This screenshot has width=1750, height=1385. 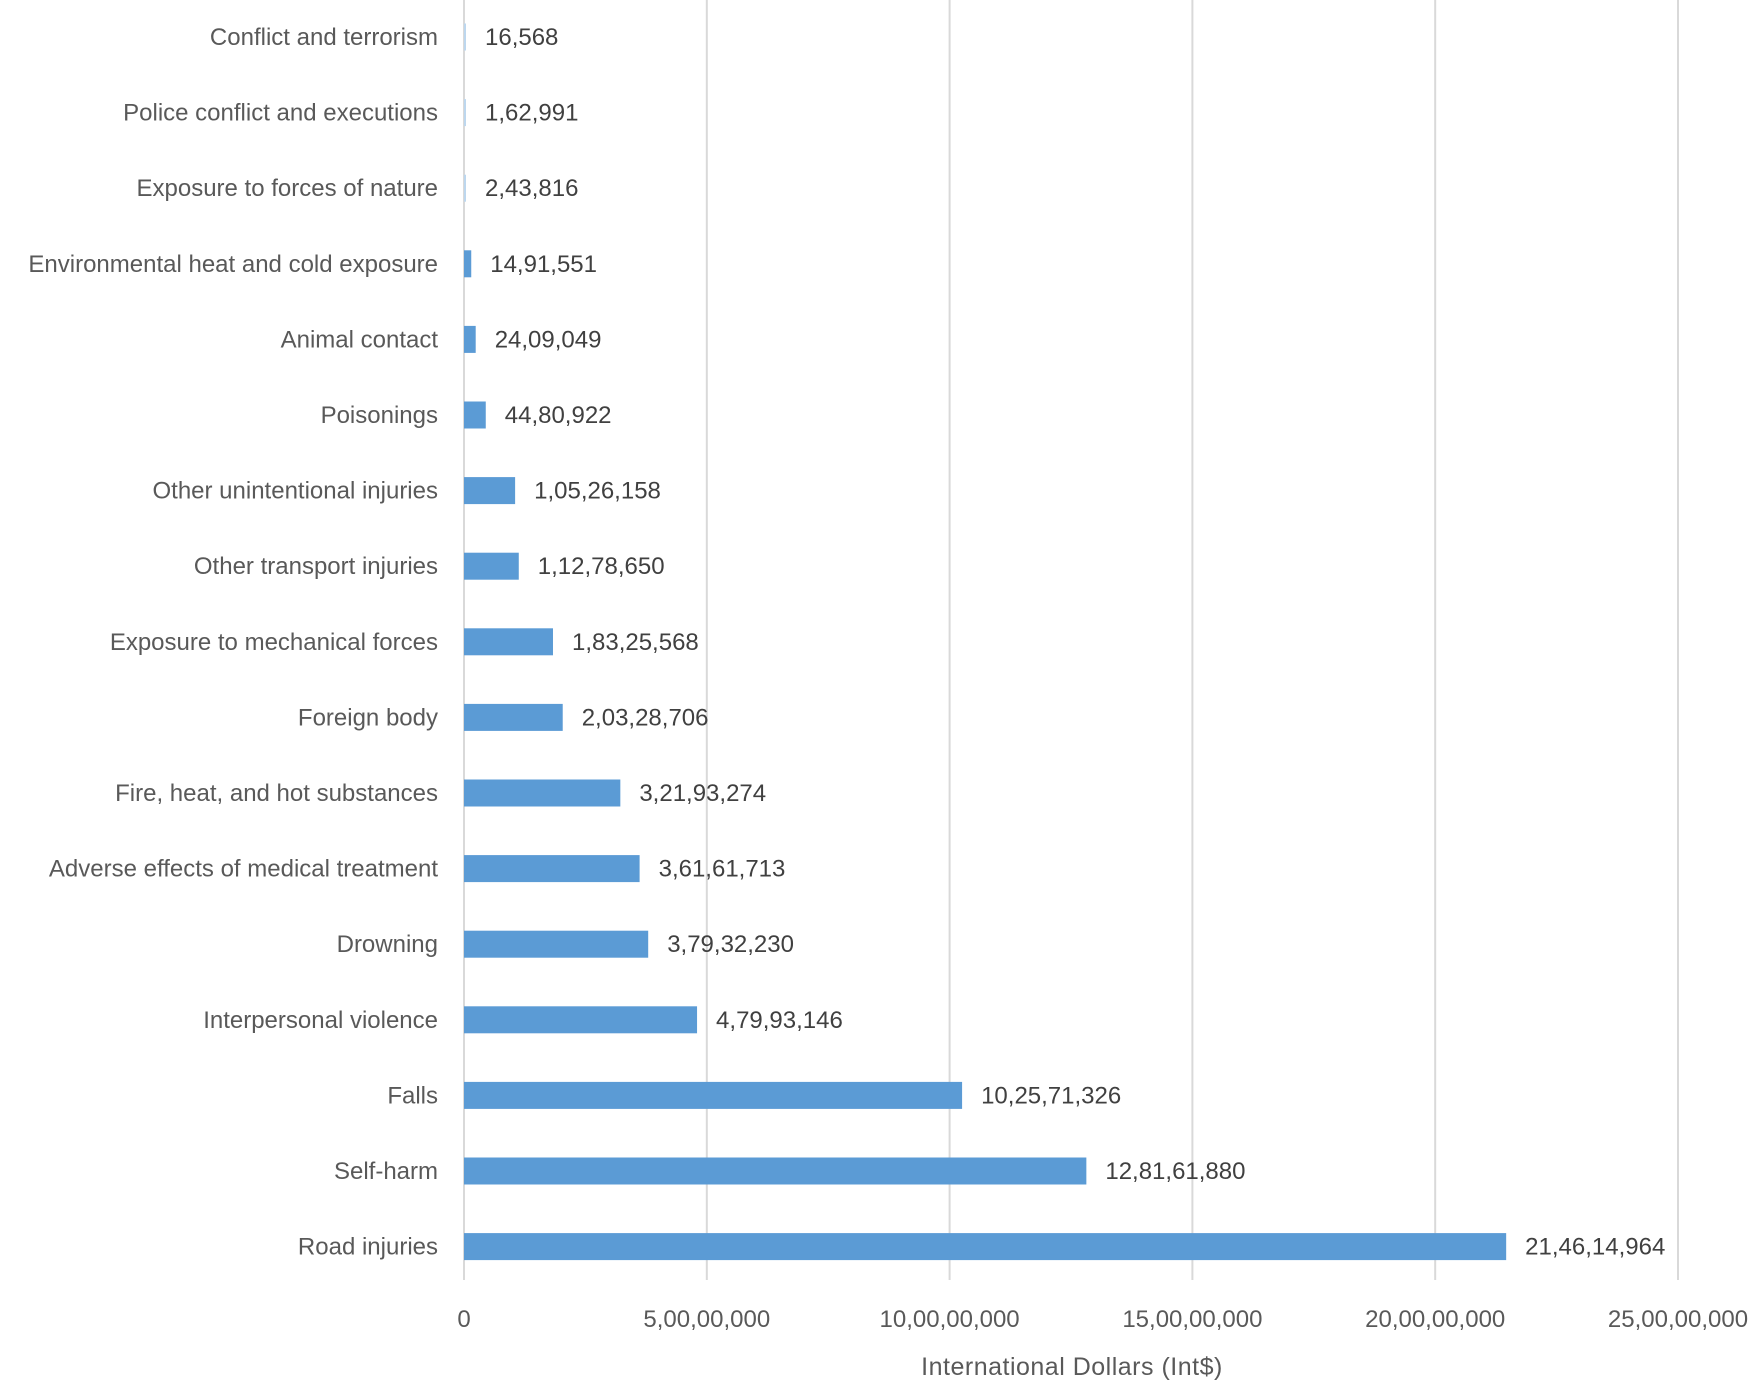 What do you see at coordinates (706, 1319) in the screenshot?
I see `x-tick-label: 5,00,00,000` at bounding box center [706, 1319].